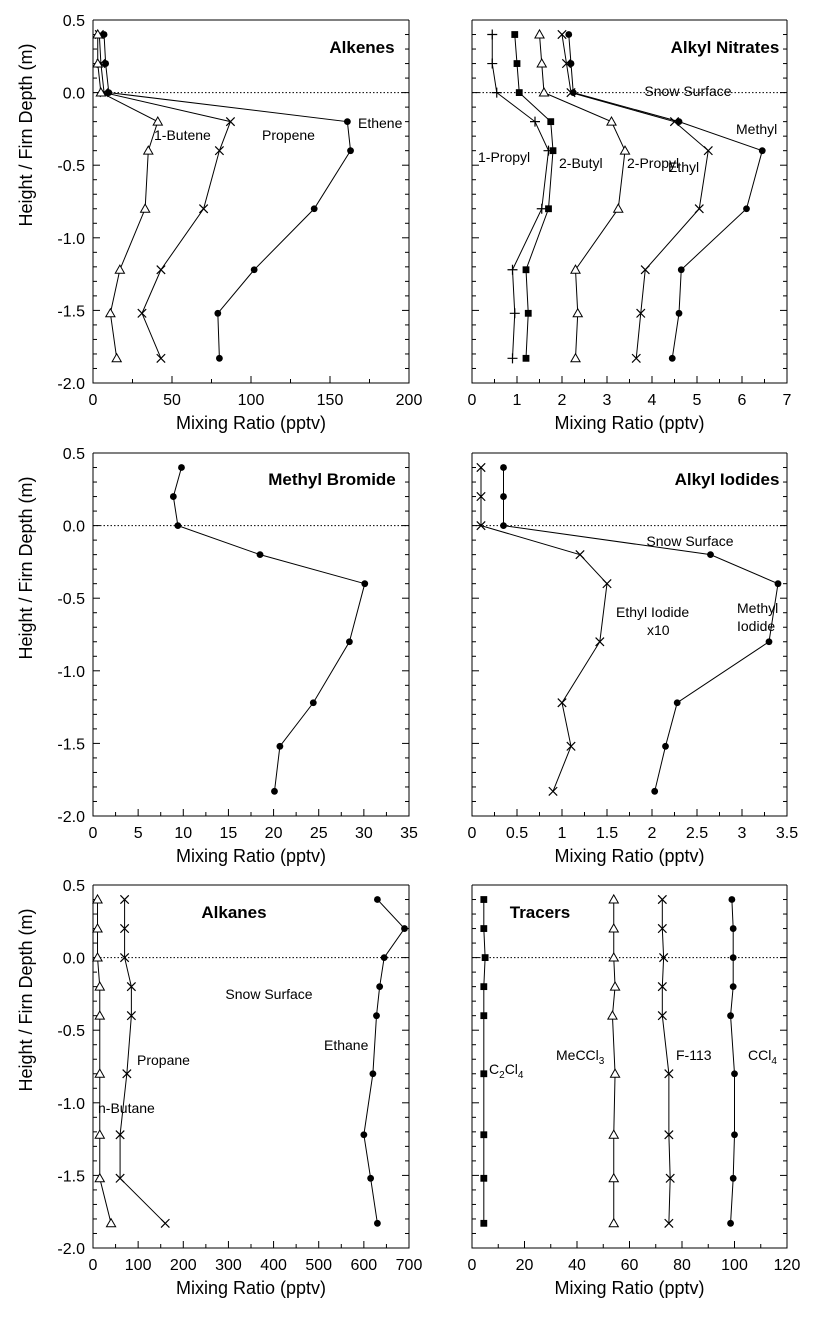 The height and width of the screenshot is (1337, 816). I want to click on x-tick-label: 500, so click(318, 1265).